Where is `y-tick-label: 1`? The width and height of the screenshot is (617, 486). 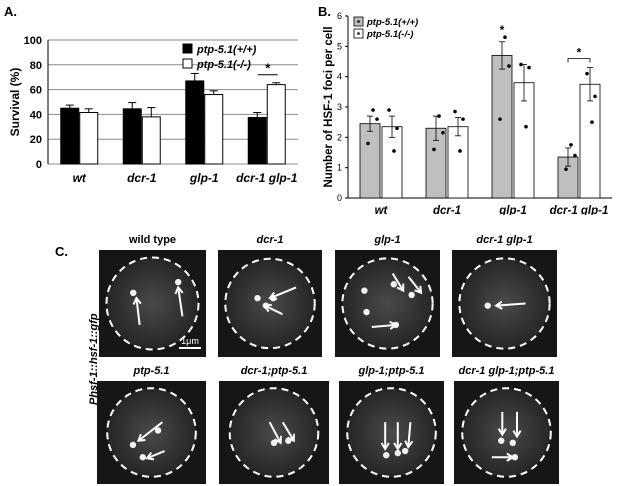
y-tick-label: 1 is located at coordinates (339, 168).